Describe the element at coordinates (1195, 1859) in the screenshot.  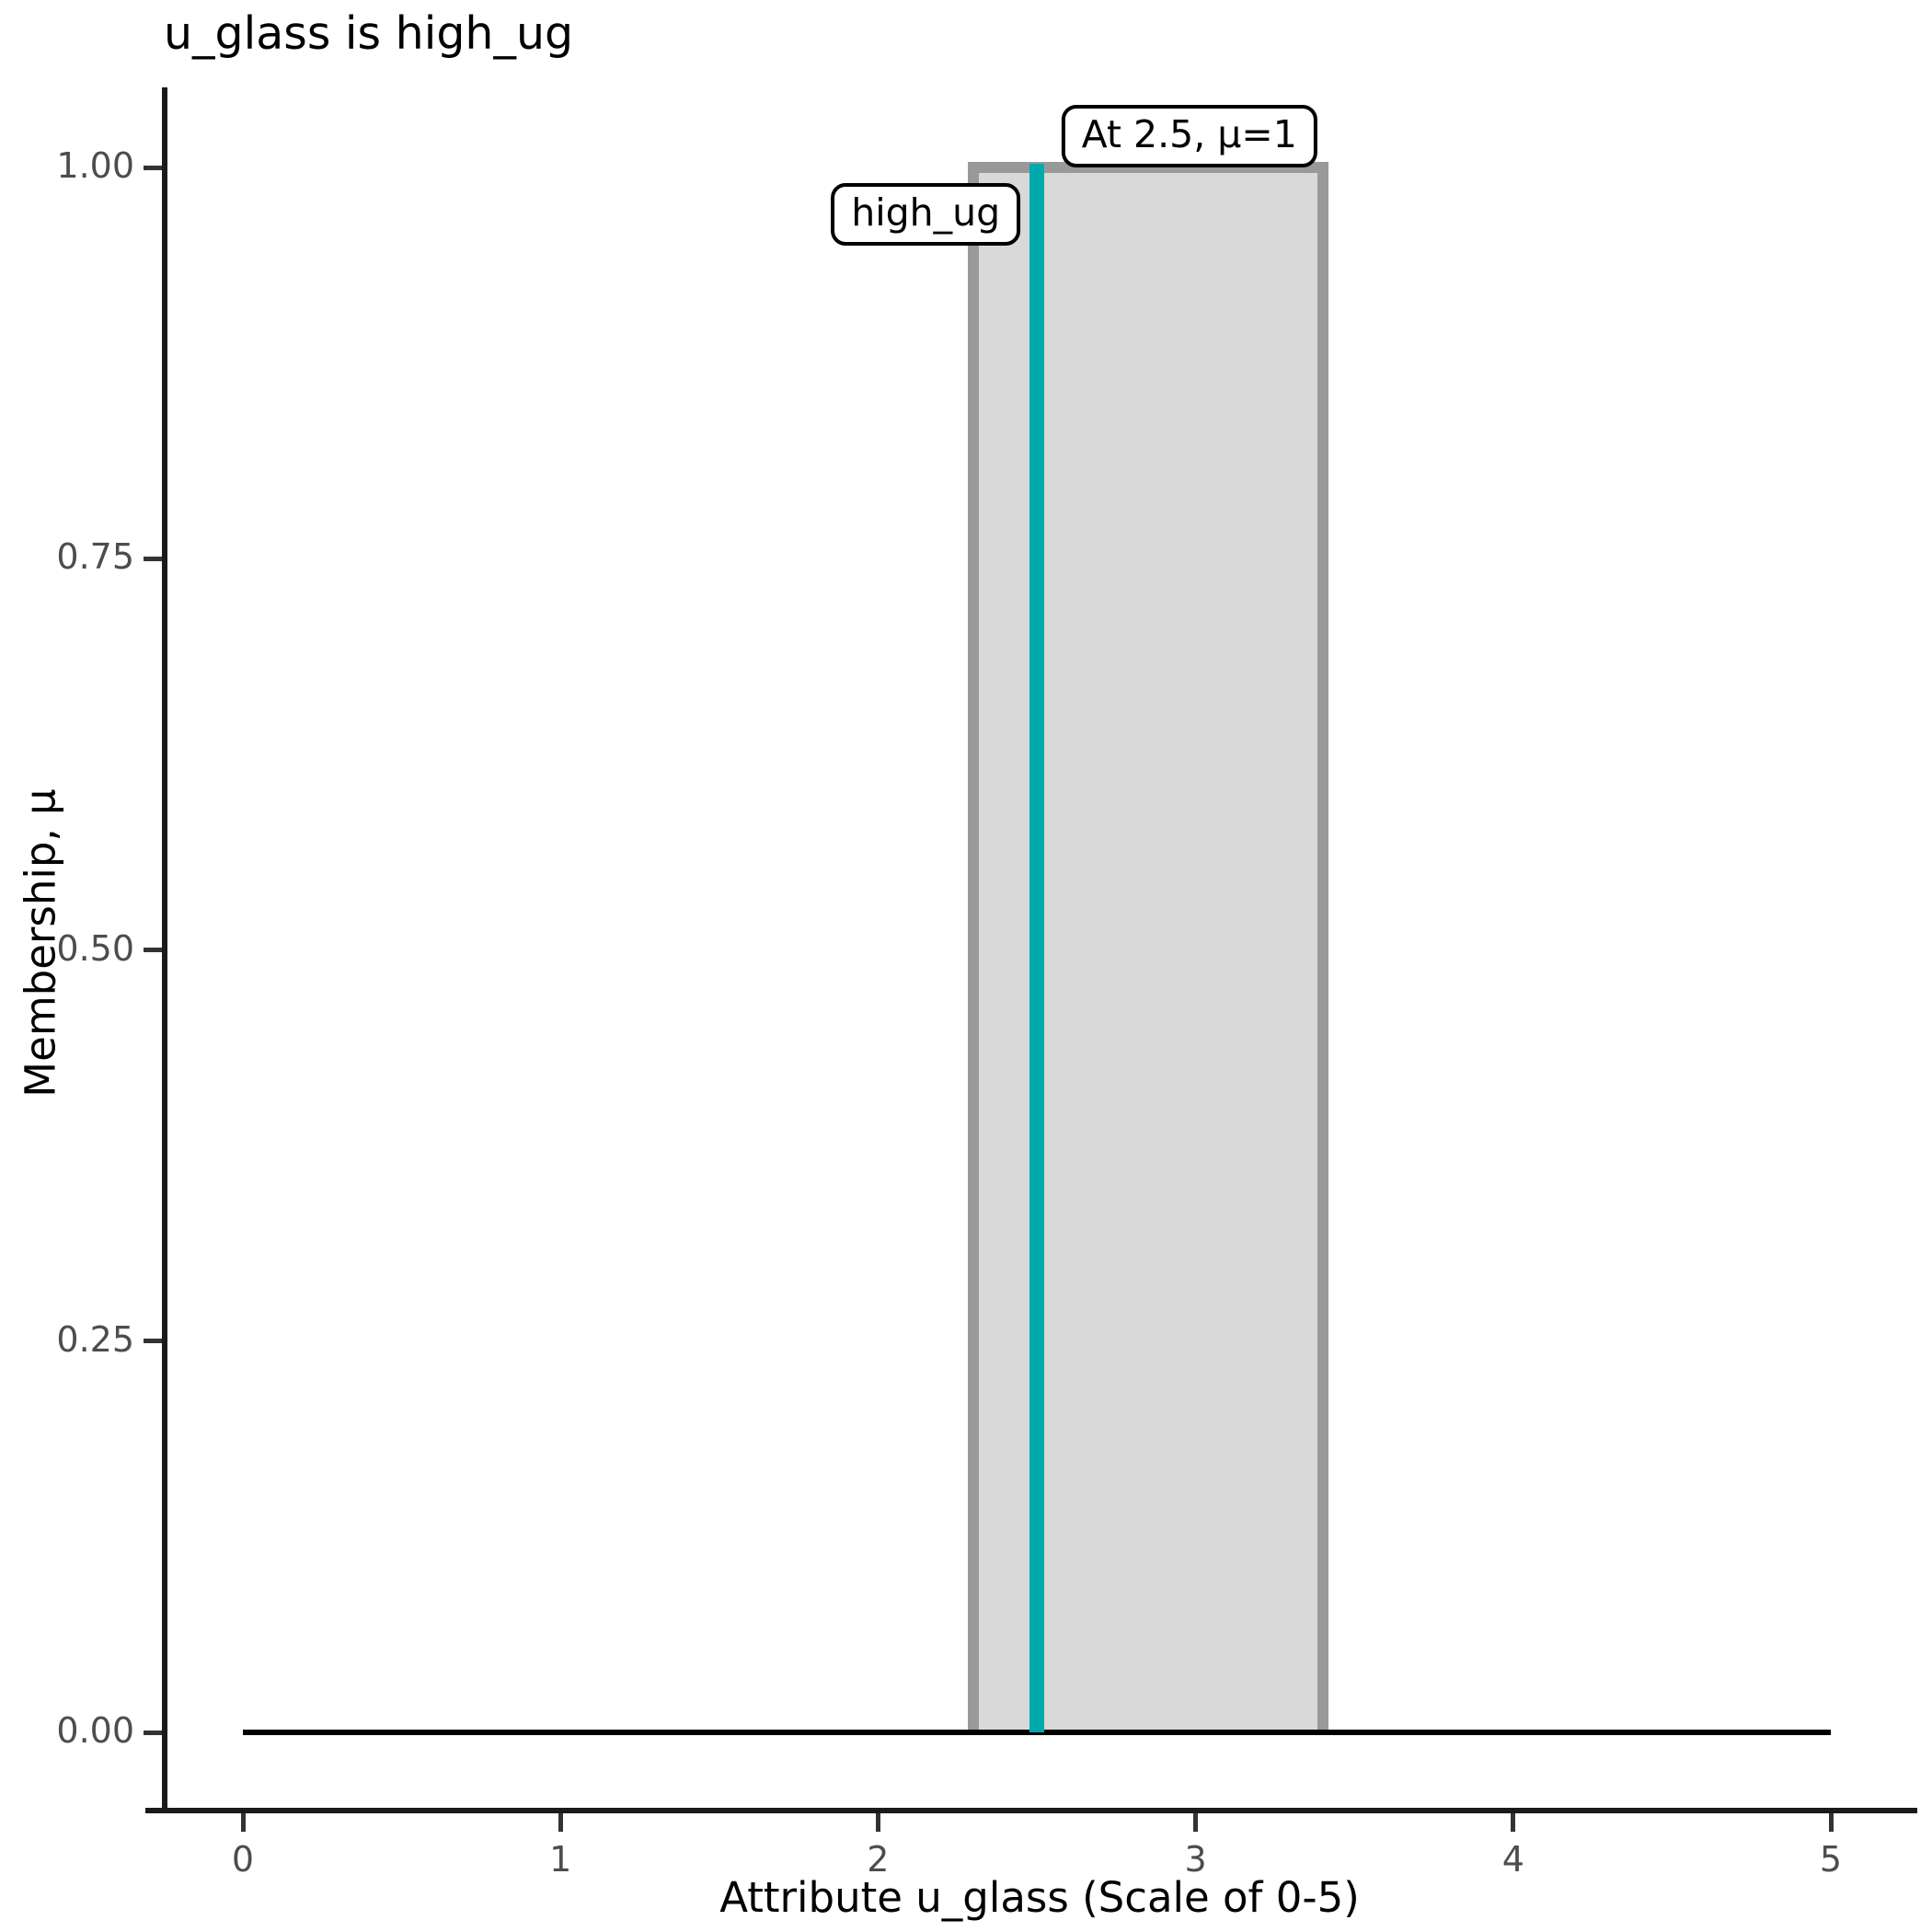
I see `x-tick-label: 3` at that location.